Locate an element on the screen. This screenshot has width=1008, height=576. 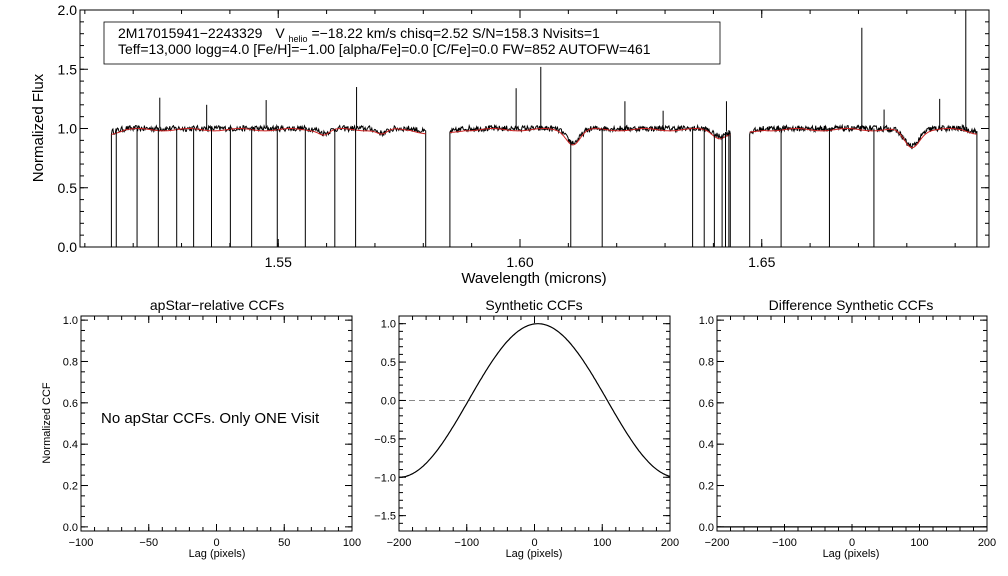
synthetic-ccf-title: Synthetic CCFs is located at coordinates (533, 305).